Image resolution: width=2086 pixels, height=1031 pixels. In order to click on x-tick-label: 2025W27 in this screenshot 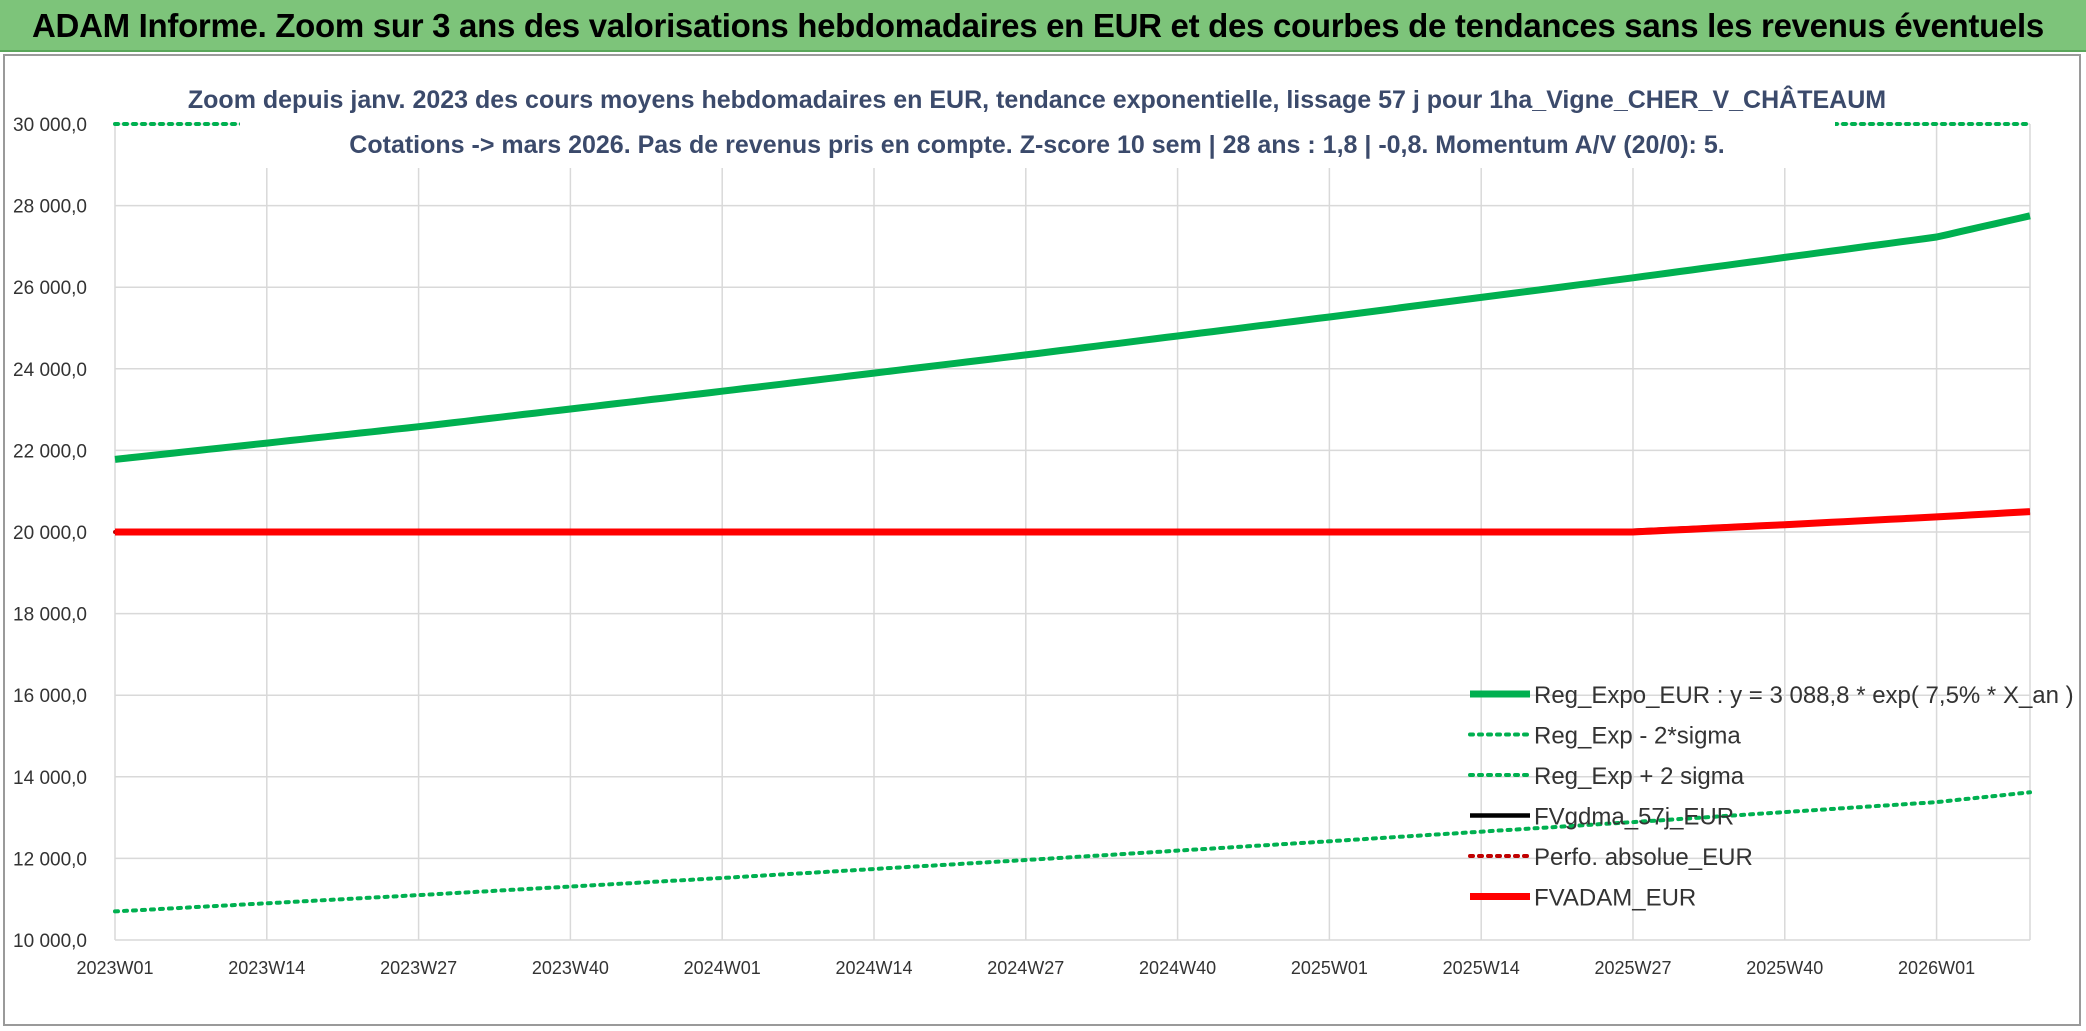, I will do `click(1632, 968)`.